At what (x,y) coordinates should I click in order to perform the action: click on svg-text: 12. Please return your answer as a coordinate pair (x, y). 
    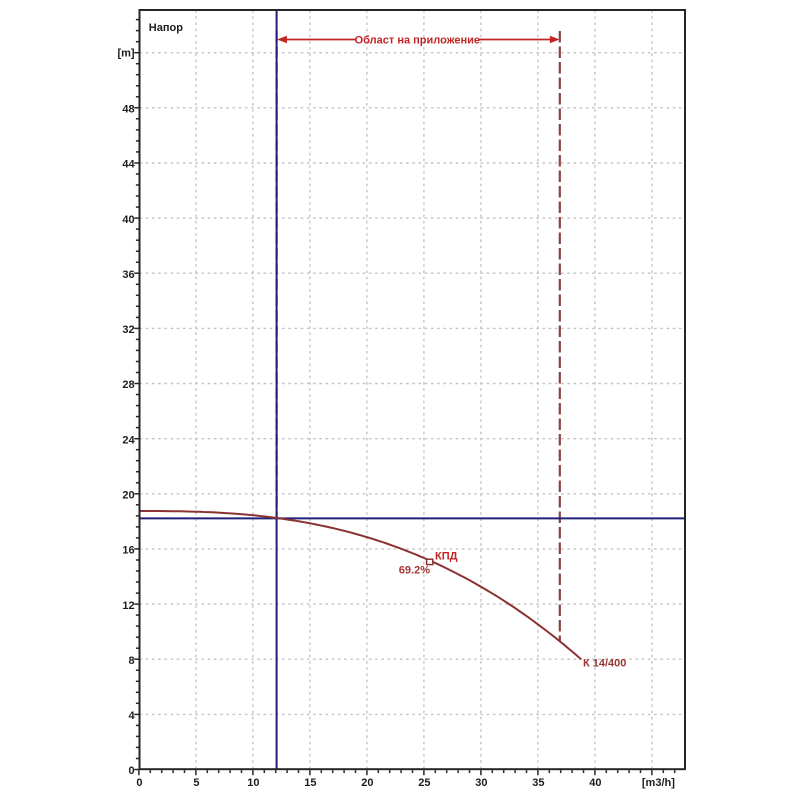
    Looking at the image, I should click on (128, 606).